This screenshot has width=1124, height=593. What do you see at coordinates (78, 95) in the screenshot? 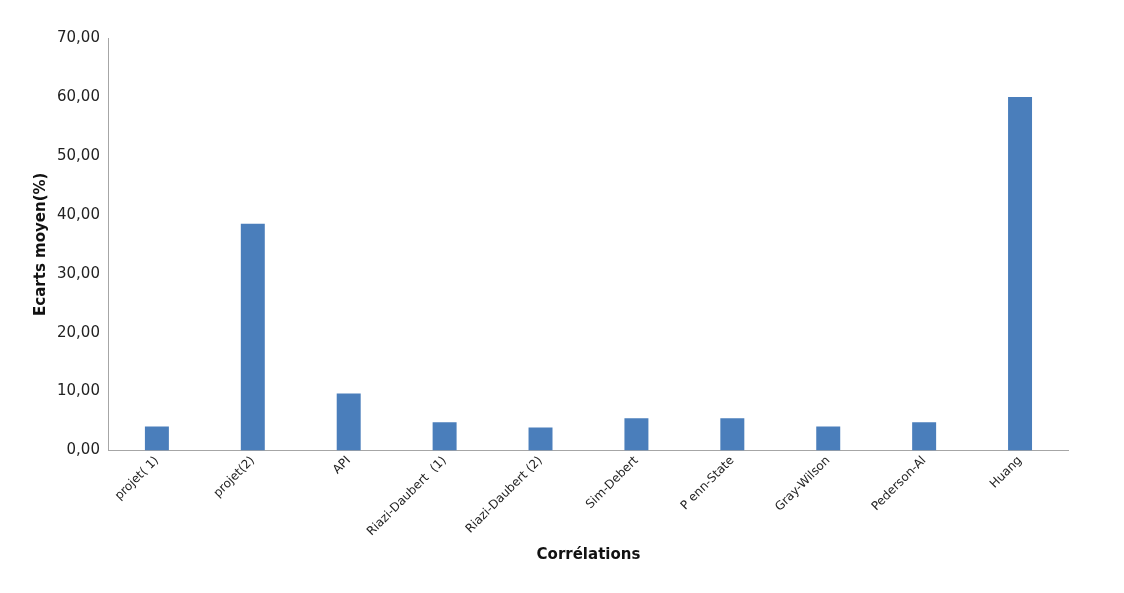
I see `y-tick-label: 60,00` at bounding box center [78, 95].